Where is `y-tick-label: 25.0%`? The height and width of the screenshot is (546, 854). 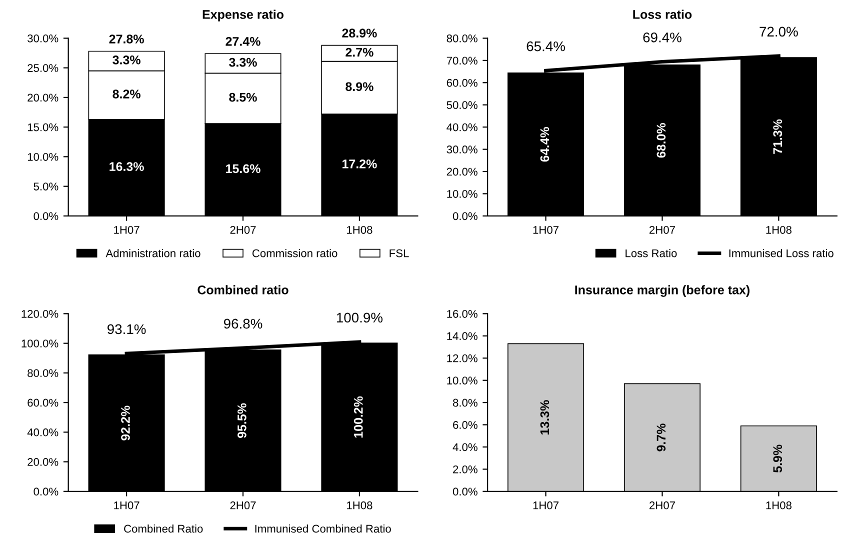
y-tick-label: 25.0% is located at coordinates (43, 68).